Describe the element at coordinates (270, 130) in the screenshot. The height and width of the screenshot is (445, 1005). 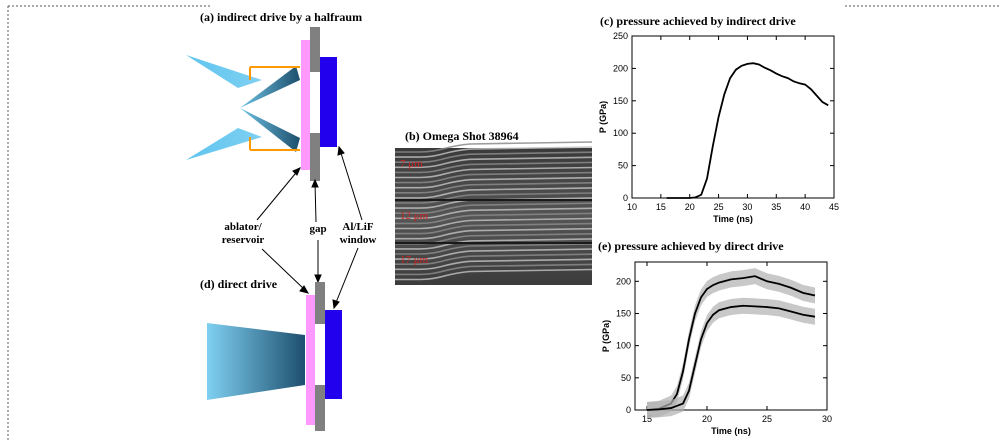
I see `laser-beam-lower-right` at that location.